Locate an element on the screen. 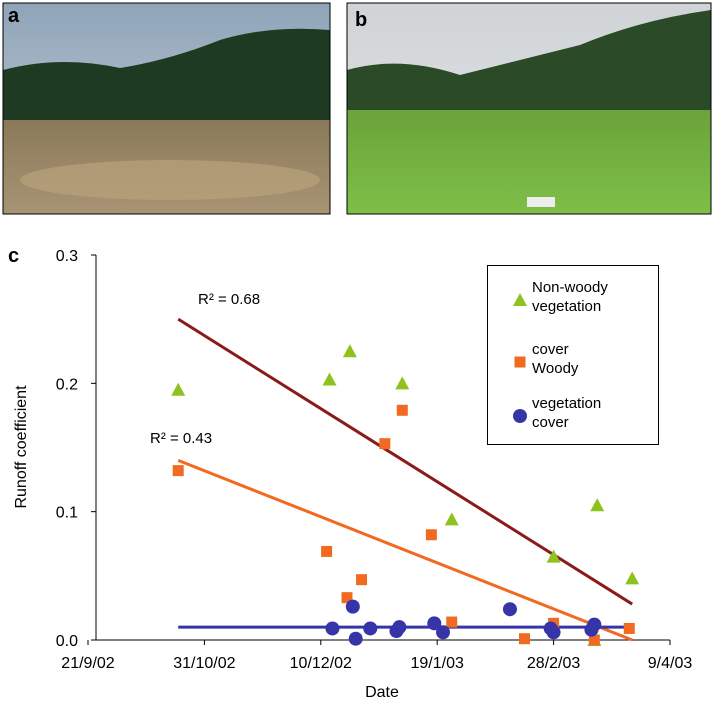 This screenshot has height=706, width=713. annotation: R² = 0.43 is located at coordinates (181, 438).